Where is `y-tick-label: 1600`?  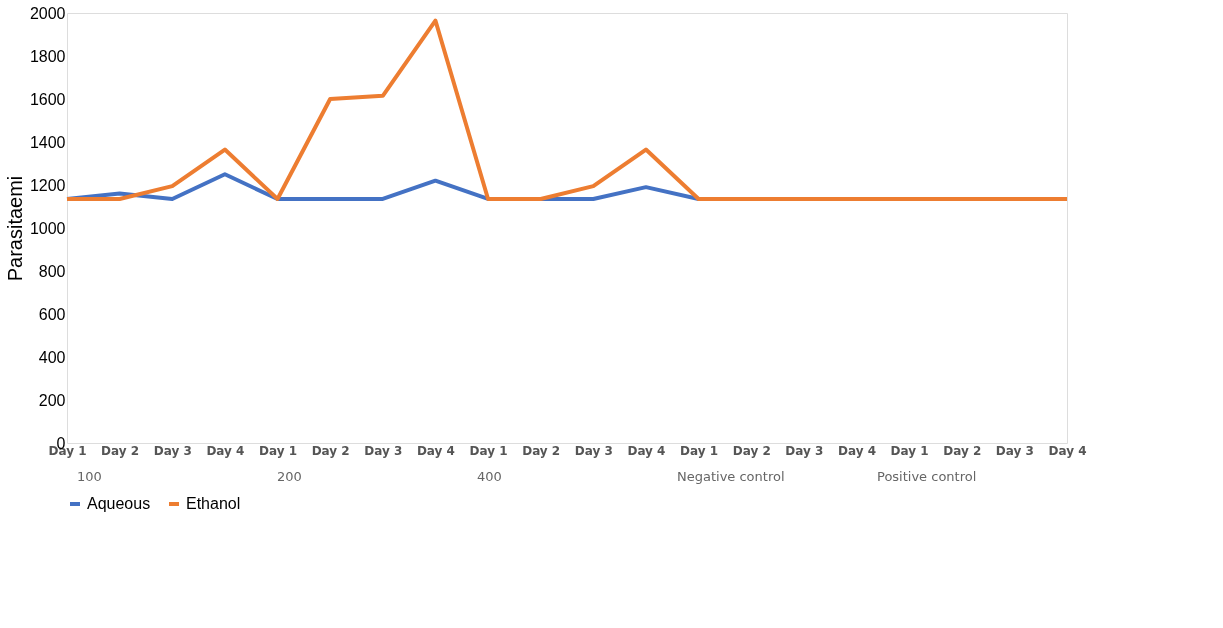
y-tick-label: 1600 is located at coordinates (47, 99).